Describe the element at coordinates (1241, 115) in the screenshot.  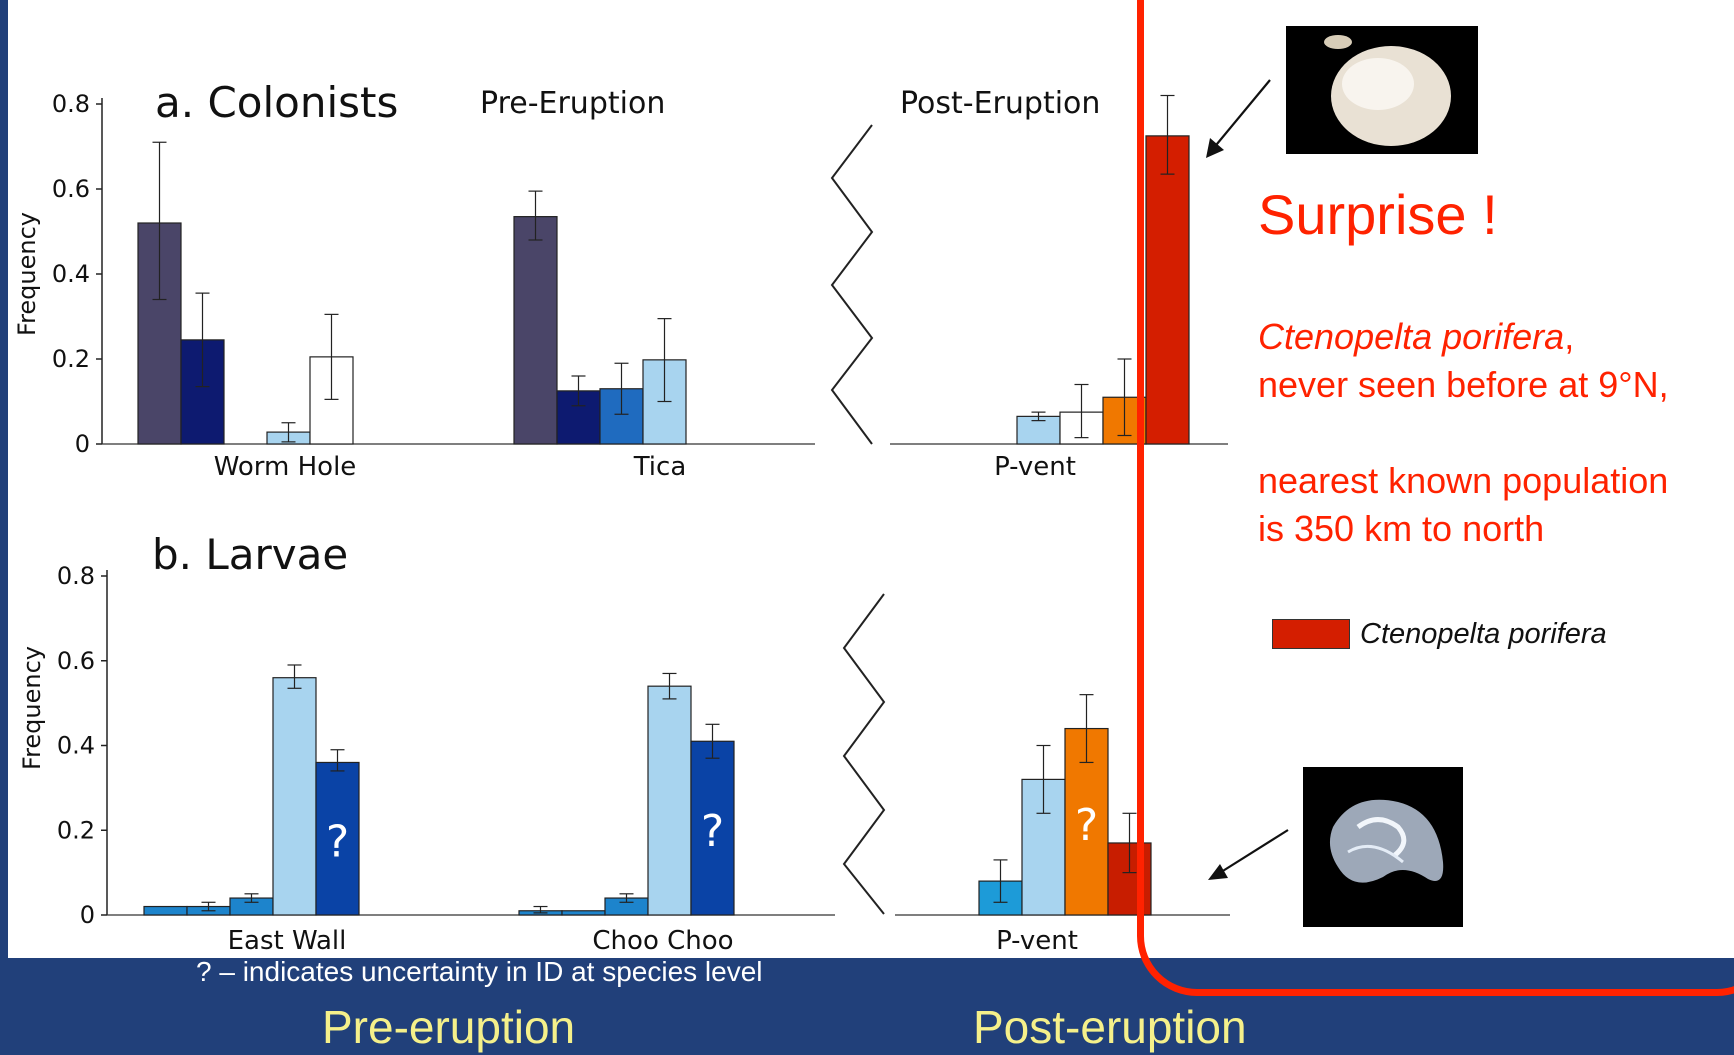
I see `arrow-top` at that location.